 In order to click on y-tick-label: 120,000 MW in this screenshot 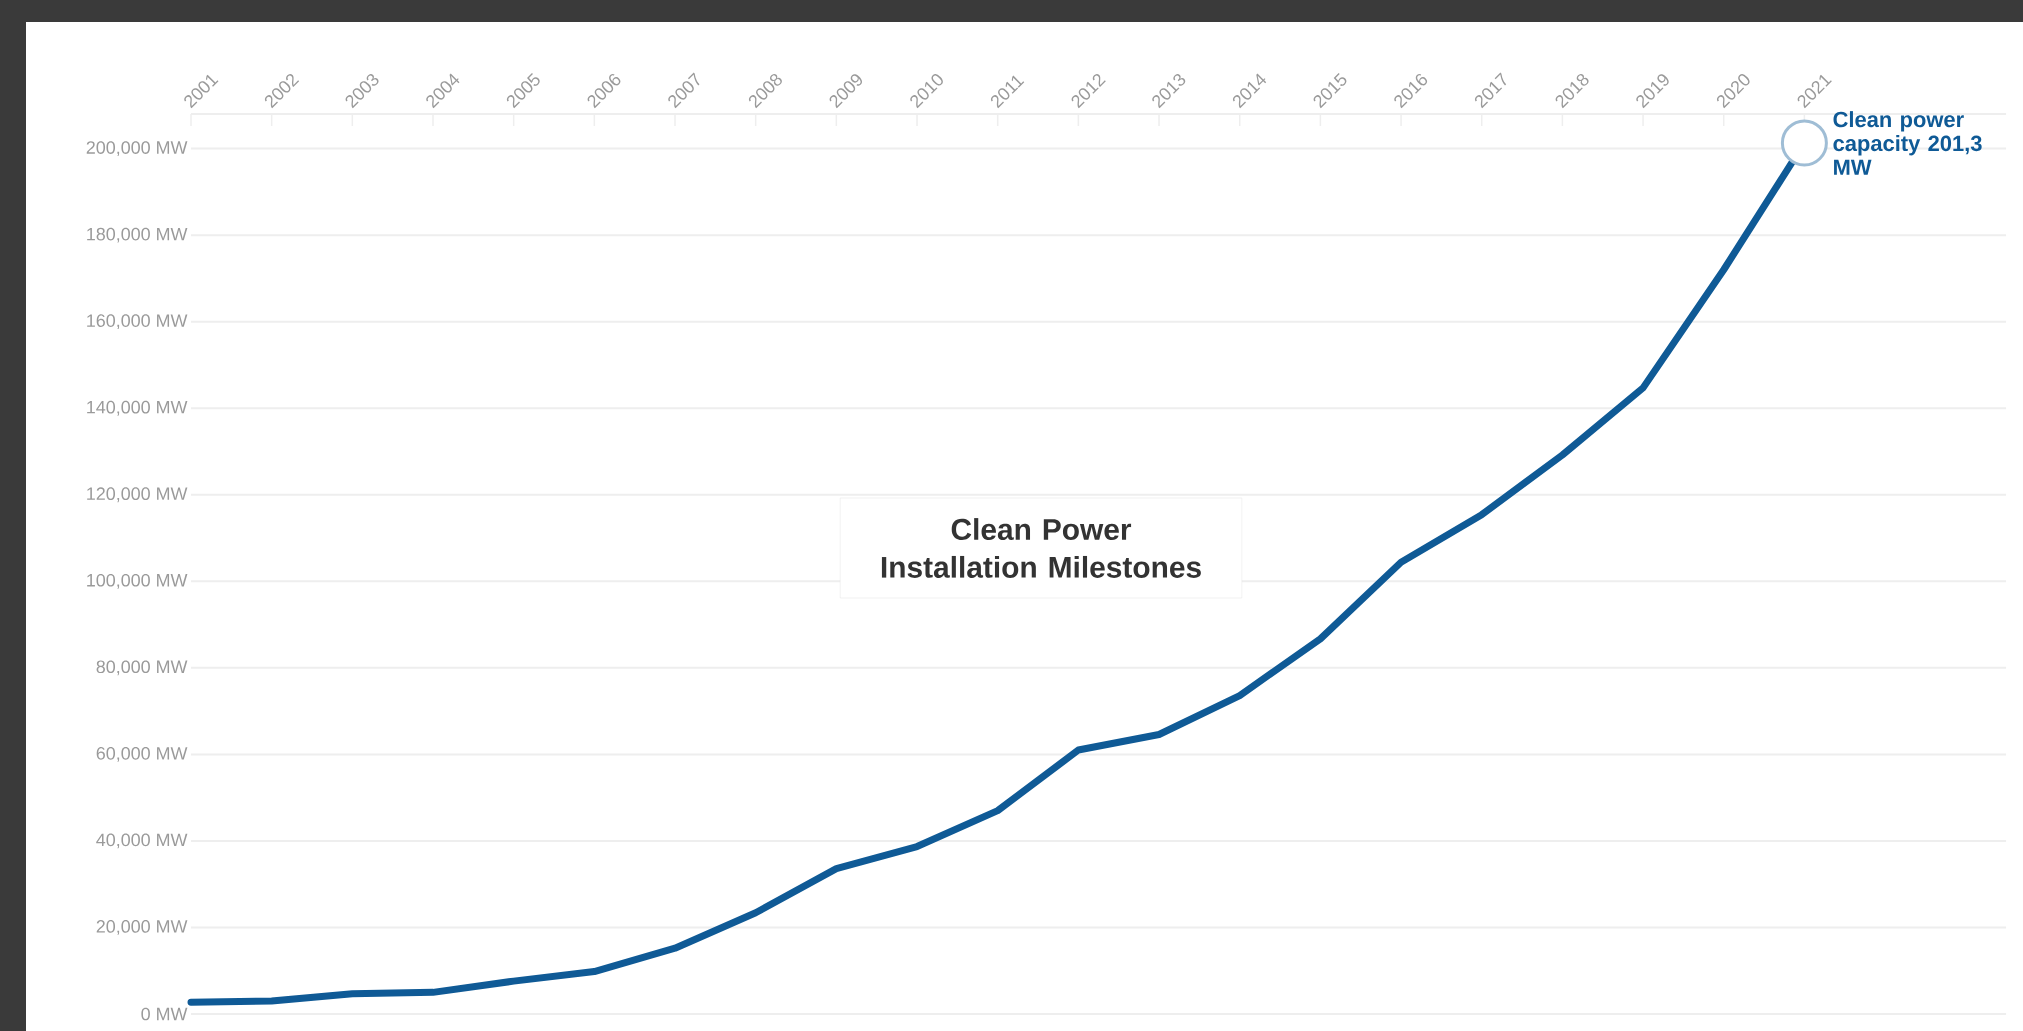, I will do `click(137, 495)`.